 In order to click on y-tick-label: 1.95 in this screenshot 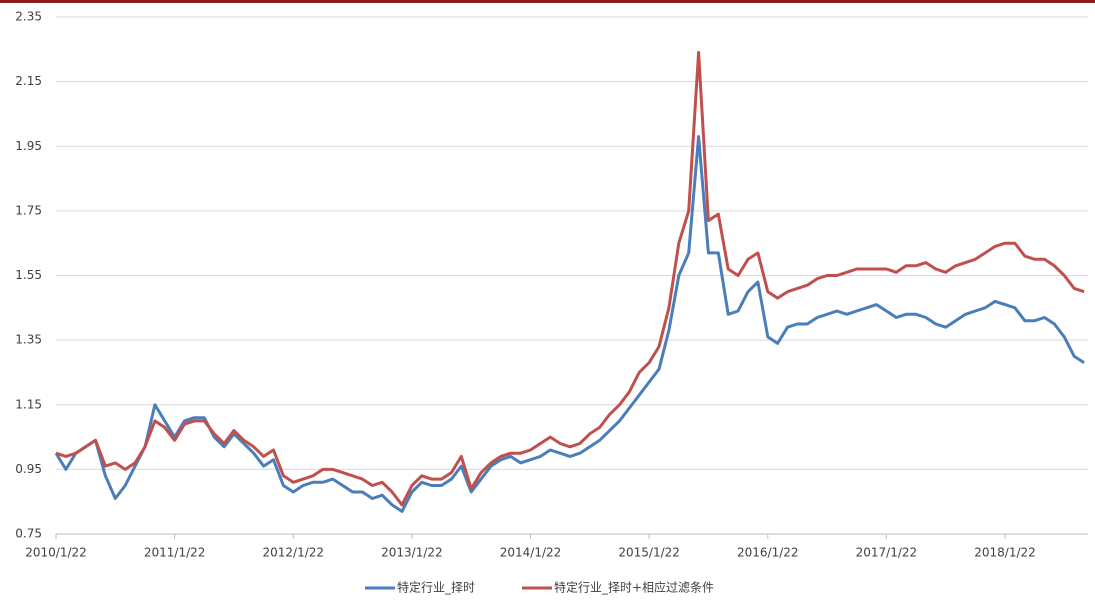, I will do `click(28, 146)`.